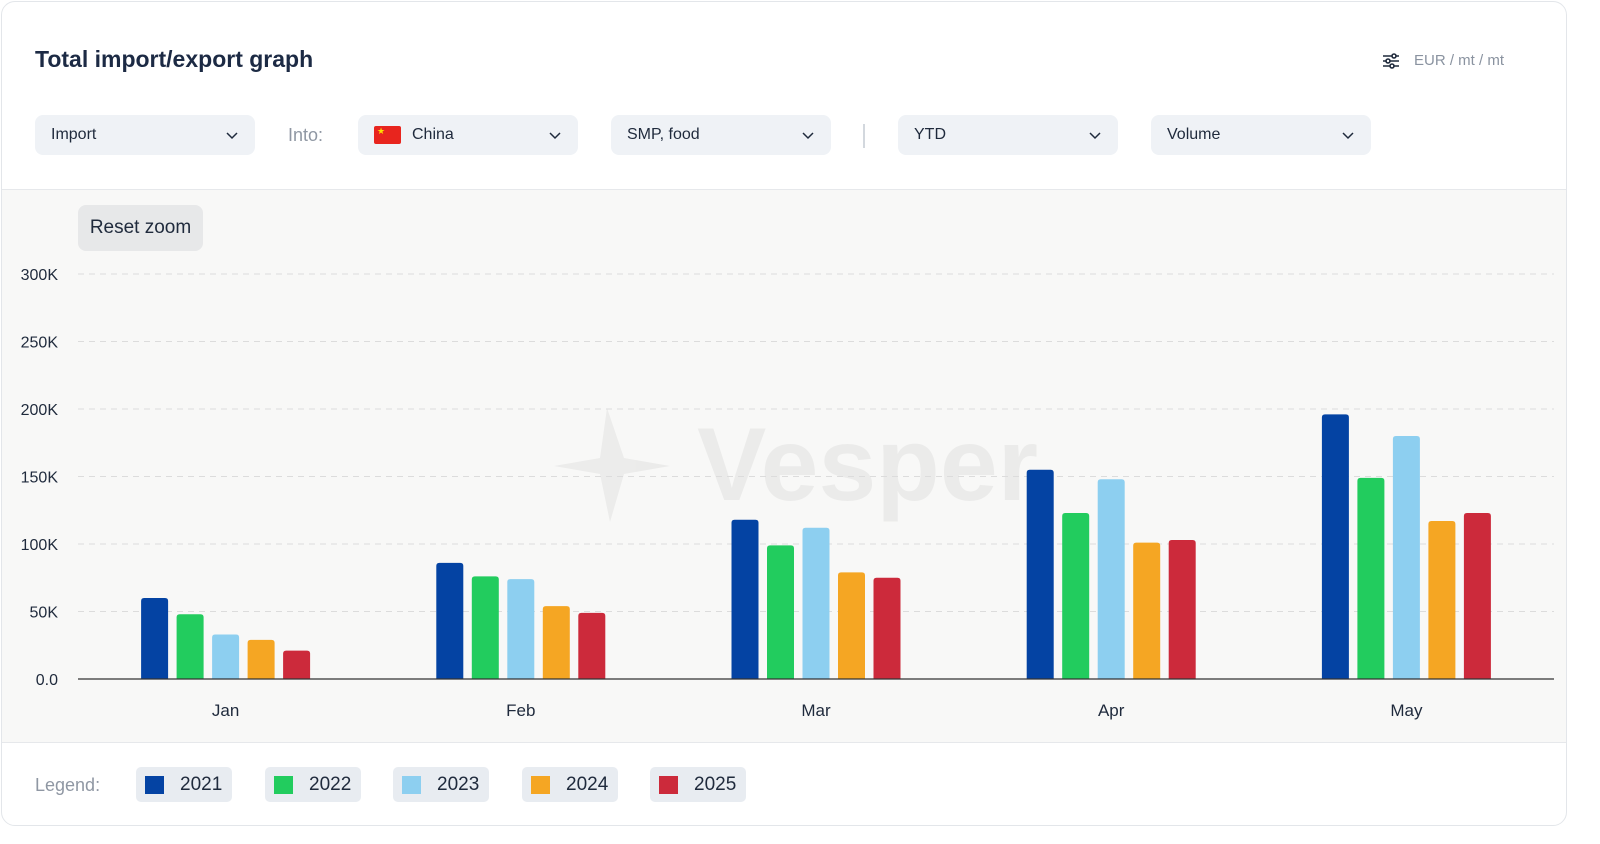 The height and width of the screenshot is (844, 1600). What do you see at coordinates (40, 545) in the screenshot?
I see `y-tick-label: 100K` at bounding box center [40, 545].